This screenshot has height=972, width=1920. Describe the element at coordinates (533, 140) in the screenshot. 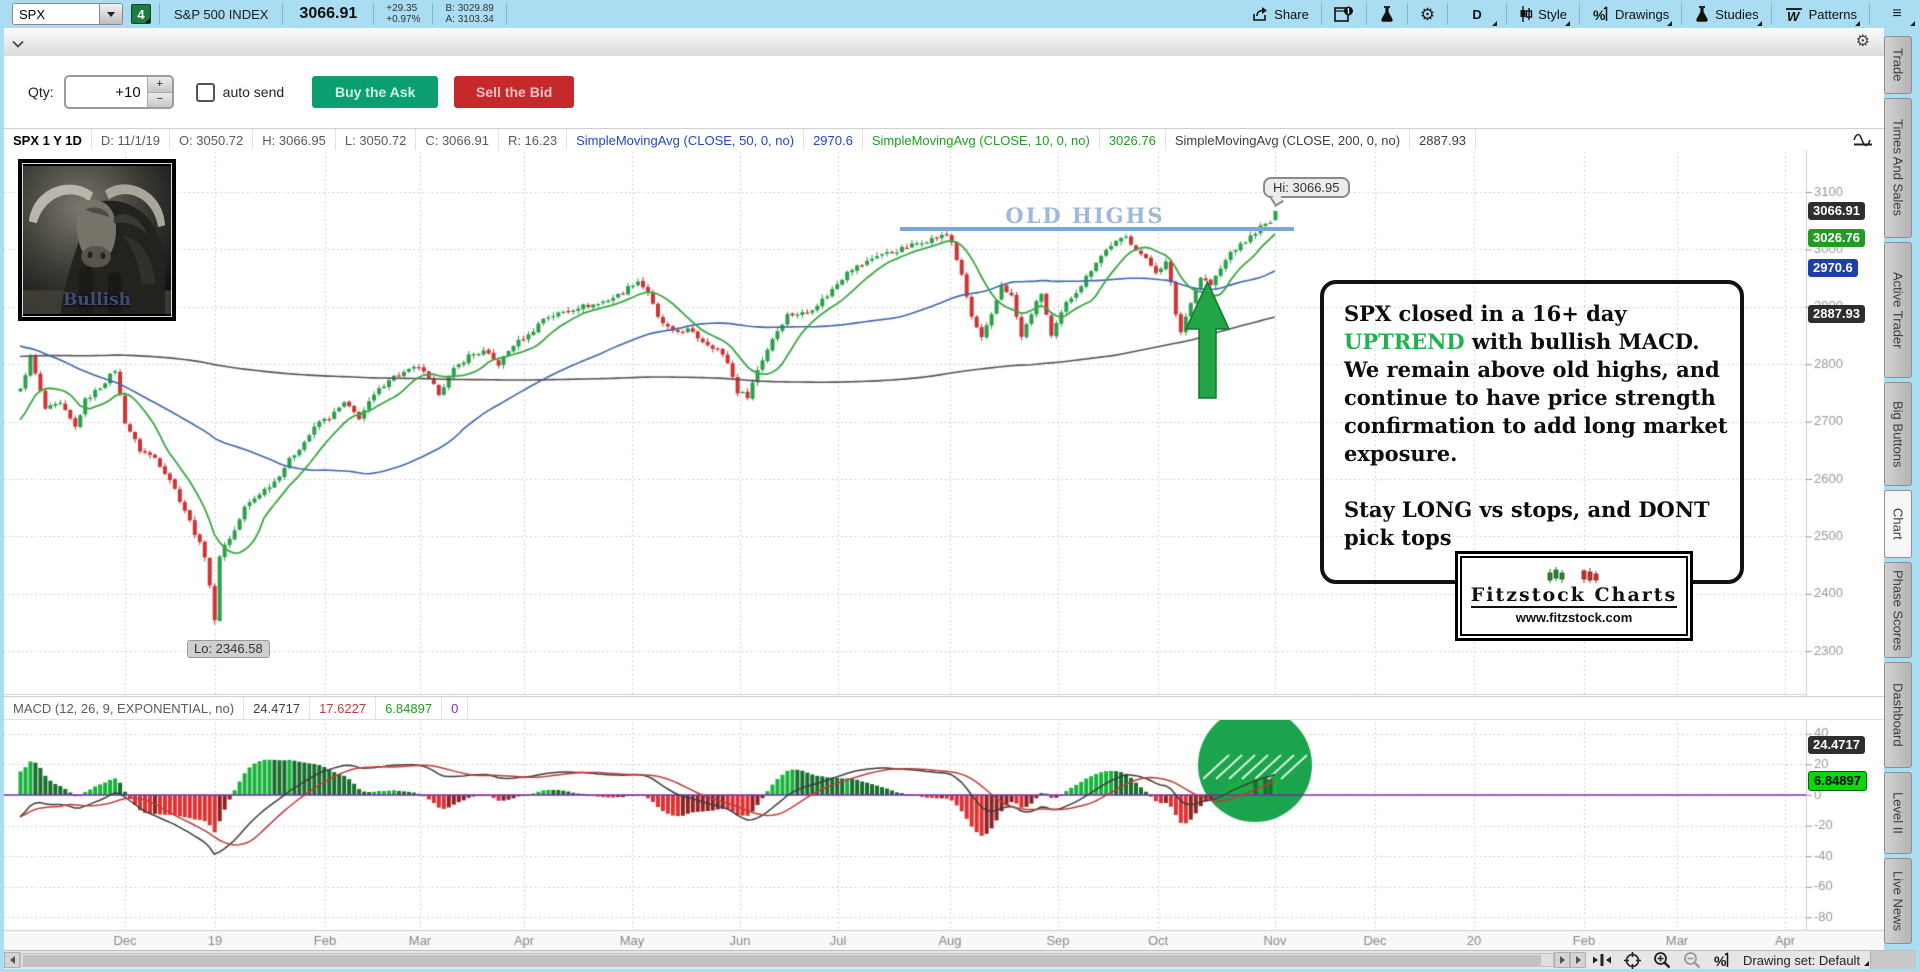

I see `ohlc-range: R: 16.23` at that location.